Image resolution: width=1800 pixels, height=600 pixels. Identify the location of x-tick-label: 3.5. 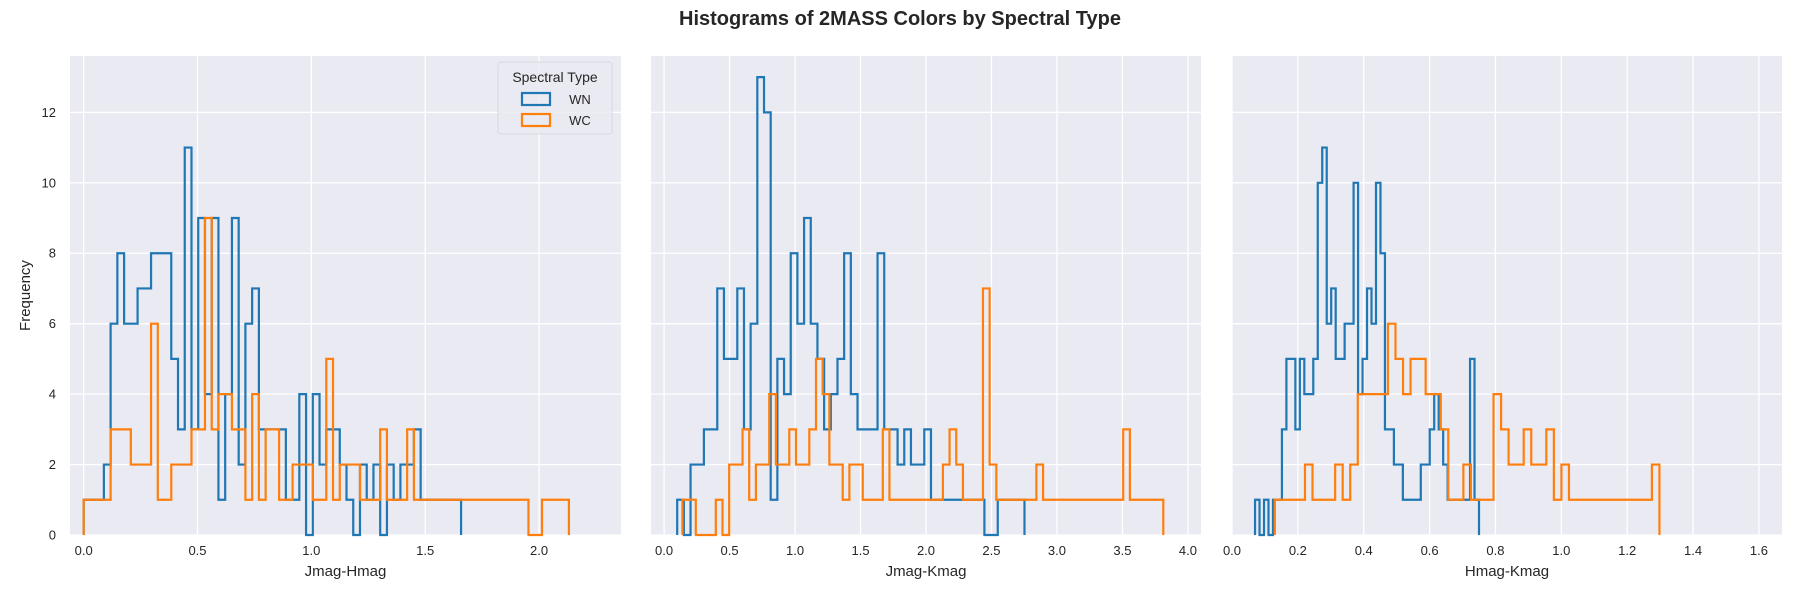
(1122, 550).